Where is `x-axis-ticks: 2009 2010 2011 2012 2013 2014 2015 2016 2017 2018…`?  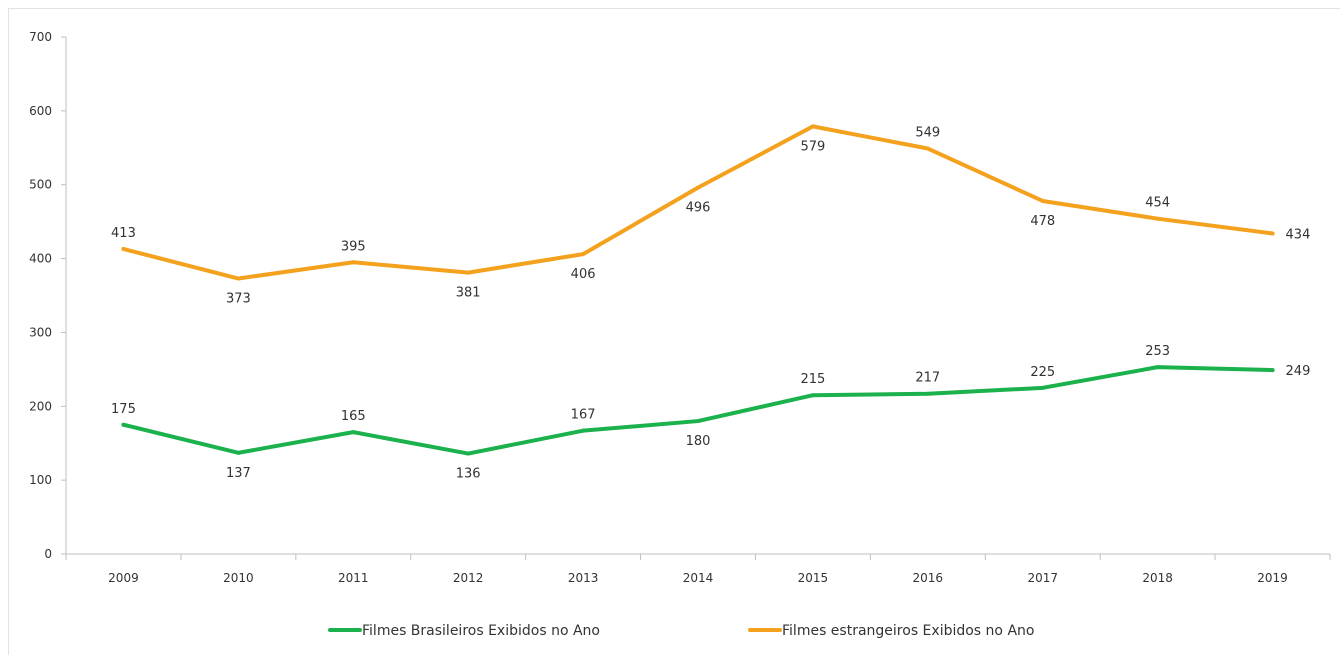 x-axis-ticks: 2009 2010 2011 2012 2013 2014 2015 2016 2017 2018… is located at coordinates (698, 569).